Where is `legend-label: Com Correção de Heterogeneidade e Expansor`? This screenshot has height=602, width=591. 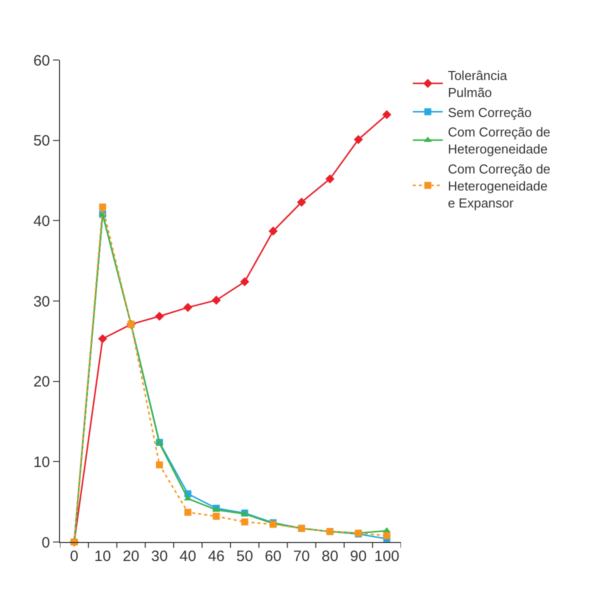 legend-label: Com Correção de Heterogeneidade e Expansor is located at coordinates (499, 186).